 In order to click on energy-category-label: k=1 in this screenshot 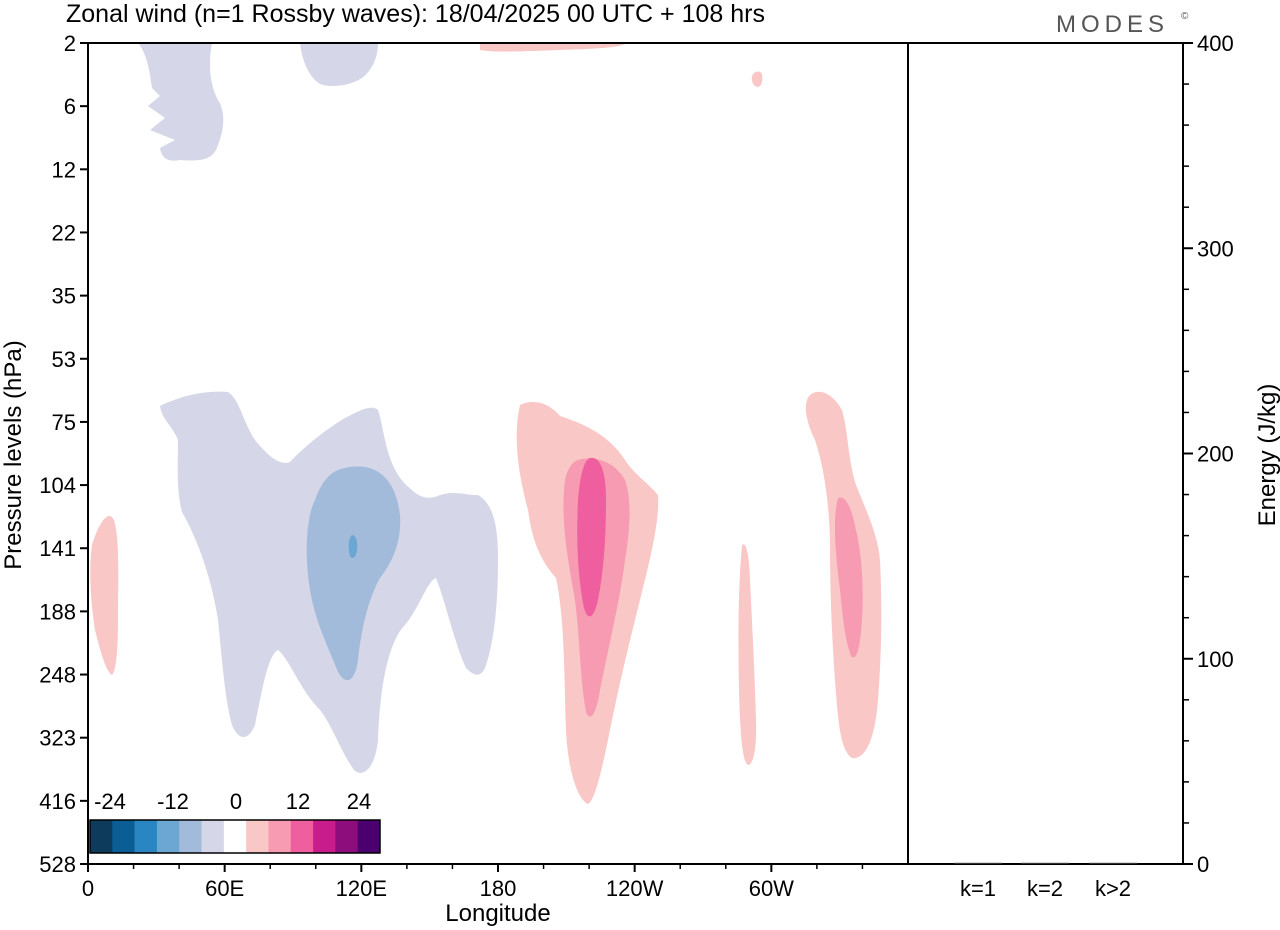, I will do `click(978, 888)`.